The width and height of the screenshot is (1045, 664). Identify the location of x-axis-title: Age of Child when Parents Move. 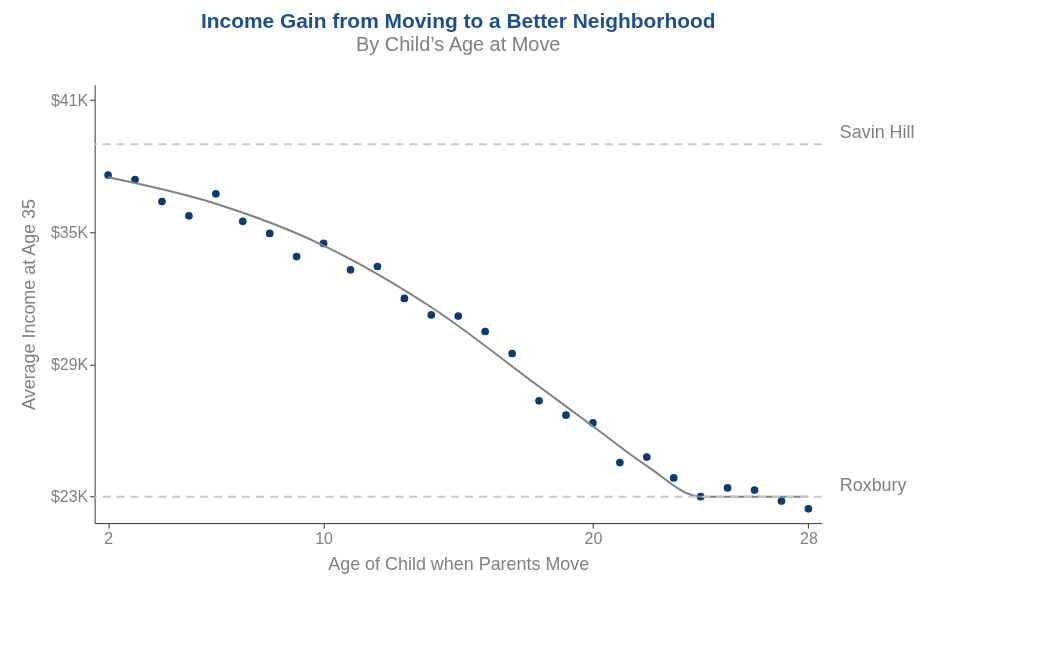
(459, 564).